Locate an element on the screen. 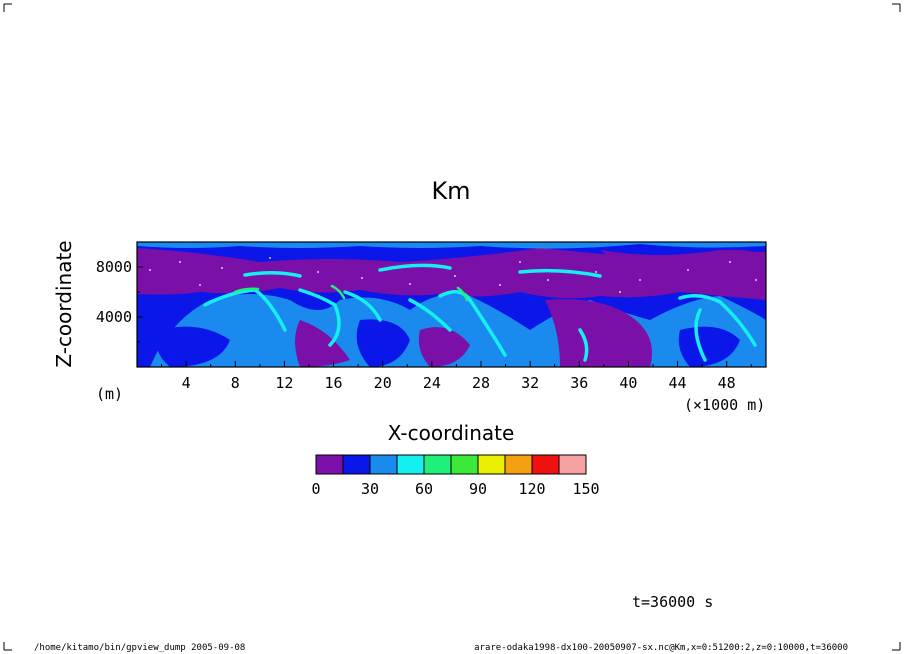  colorbar-tick-label: 0 is located at coordinates (315, 489).